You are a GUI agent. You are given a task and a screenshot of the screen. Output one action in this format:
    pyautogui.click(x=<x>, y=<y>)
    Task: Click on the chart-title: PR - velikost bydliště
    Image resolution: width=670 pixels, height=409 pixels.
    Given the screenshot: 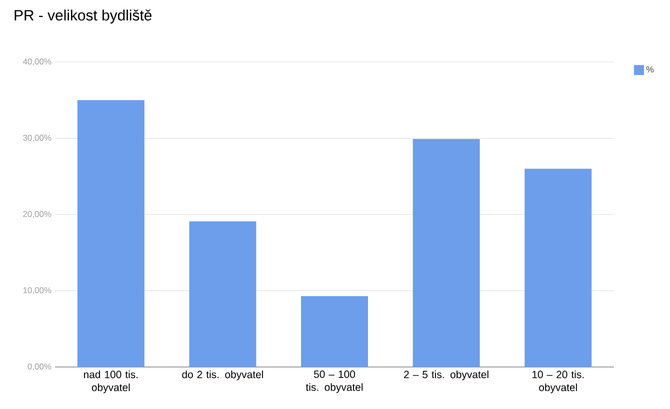 What is the action you would take?
    pyautogui.click(x=83, y=17)
    